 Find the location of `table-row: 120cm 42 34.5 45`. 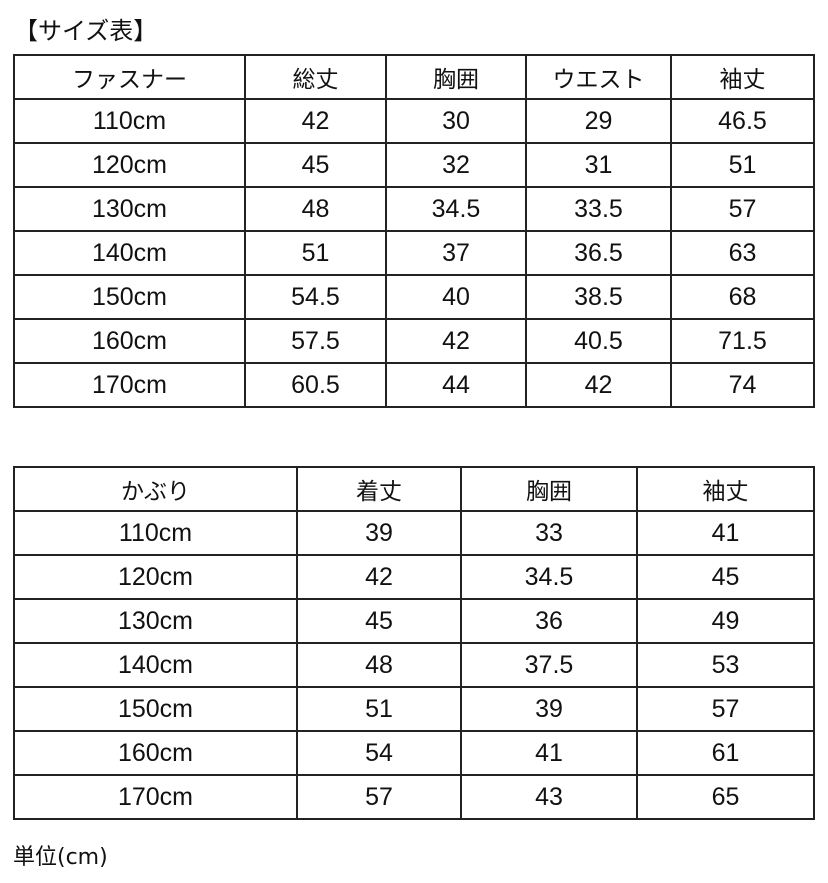

table-row: 120cm 42 34.5 45 is located at coordinates (414, 577).